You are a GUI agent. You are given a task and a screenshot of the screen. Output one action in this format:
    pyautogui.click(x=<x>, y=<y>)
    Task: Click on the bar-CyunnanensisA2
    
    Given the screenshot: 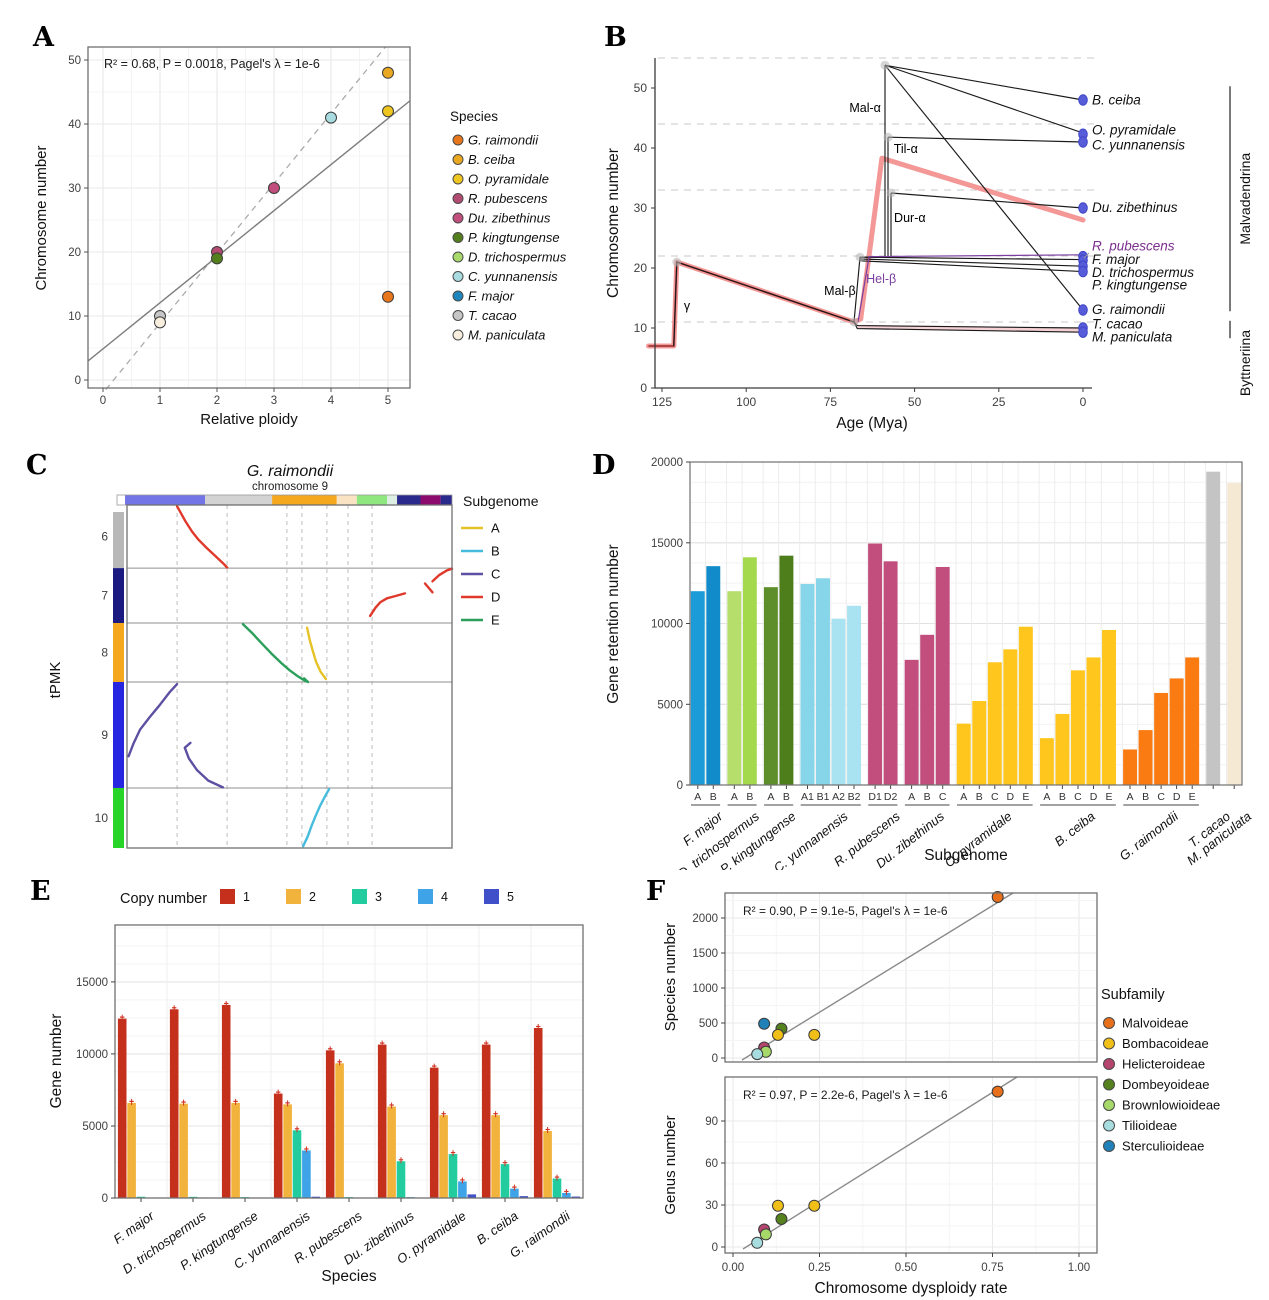 What is the action you would take?
    pyautogui.click(x=838, y=701)
    